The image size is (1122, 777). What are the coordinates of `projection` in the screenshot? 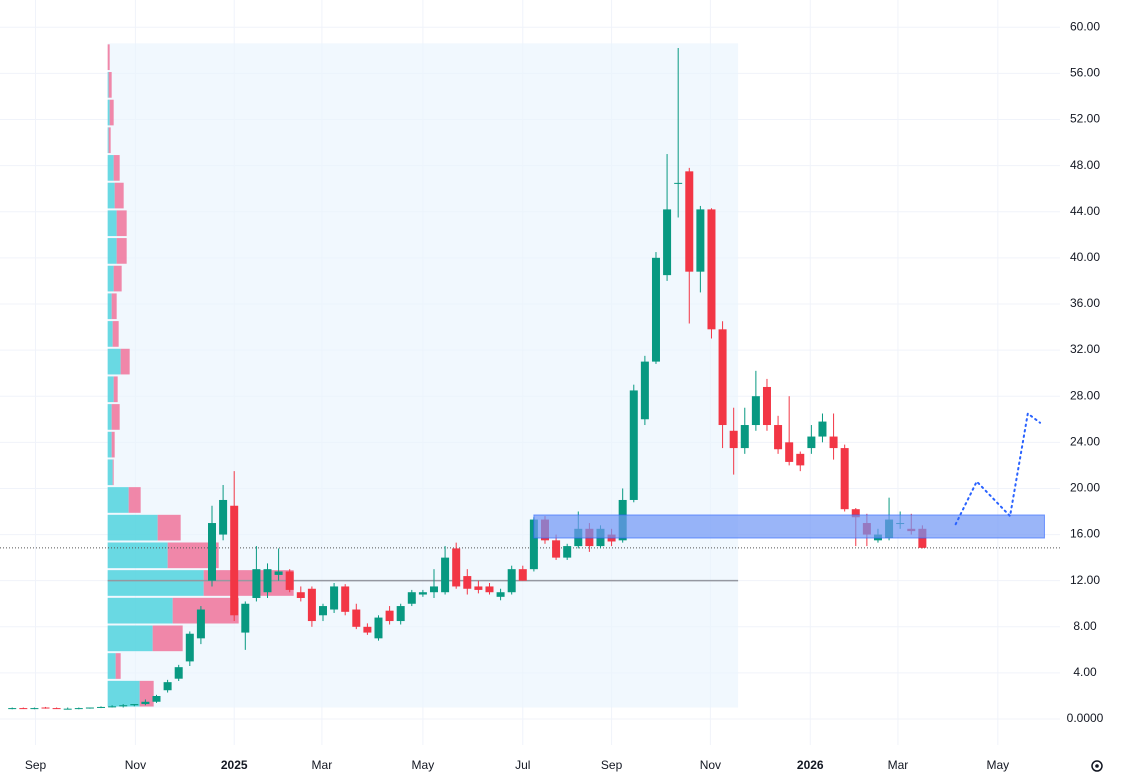 It's located at (998, 468).